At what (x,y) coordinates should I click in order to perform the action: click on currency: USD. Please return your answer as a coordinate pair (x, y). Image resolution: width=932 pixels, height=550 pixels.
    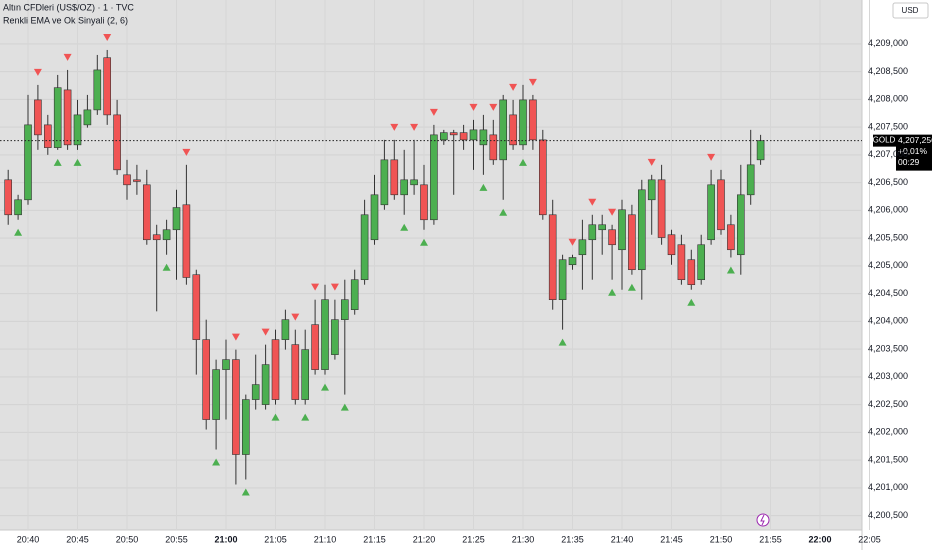
    Looking at the image, I should click on (910, 10).